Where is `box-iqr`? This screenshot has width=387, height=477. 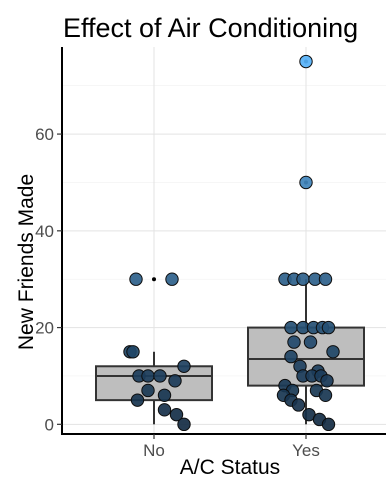 box-iqr is located at coordinates (154, 383).